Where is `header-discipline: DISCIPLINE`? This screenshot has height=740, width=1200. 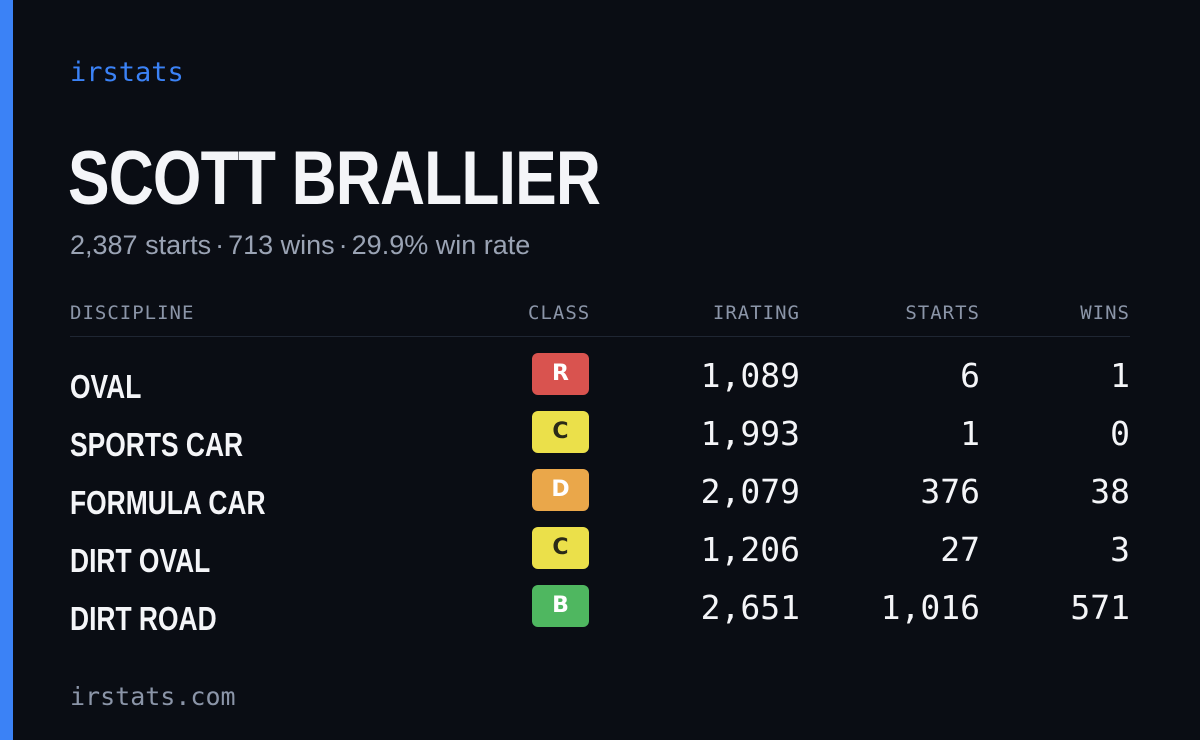
header-discipline: DISCIPLINE is located at coordinates (132, 313).